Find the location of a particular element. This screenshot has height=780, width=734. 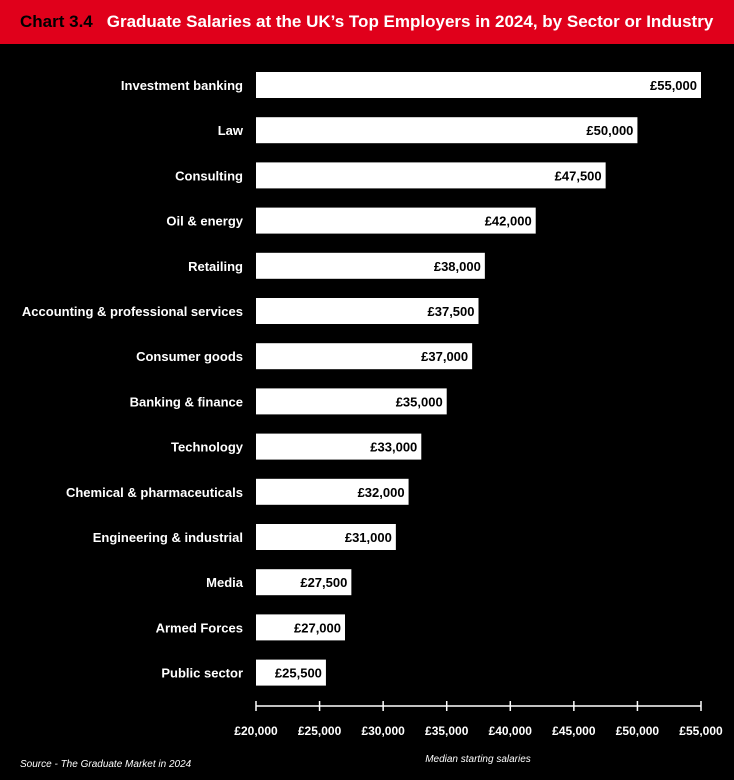

bar-banking-and-finance is located at coordinates (351, 401).